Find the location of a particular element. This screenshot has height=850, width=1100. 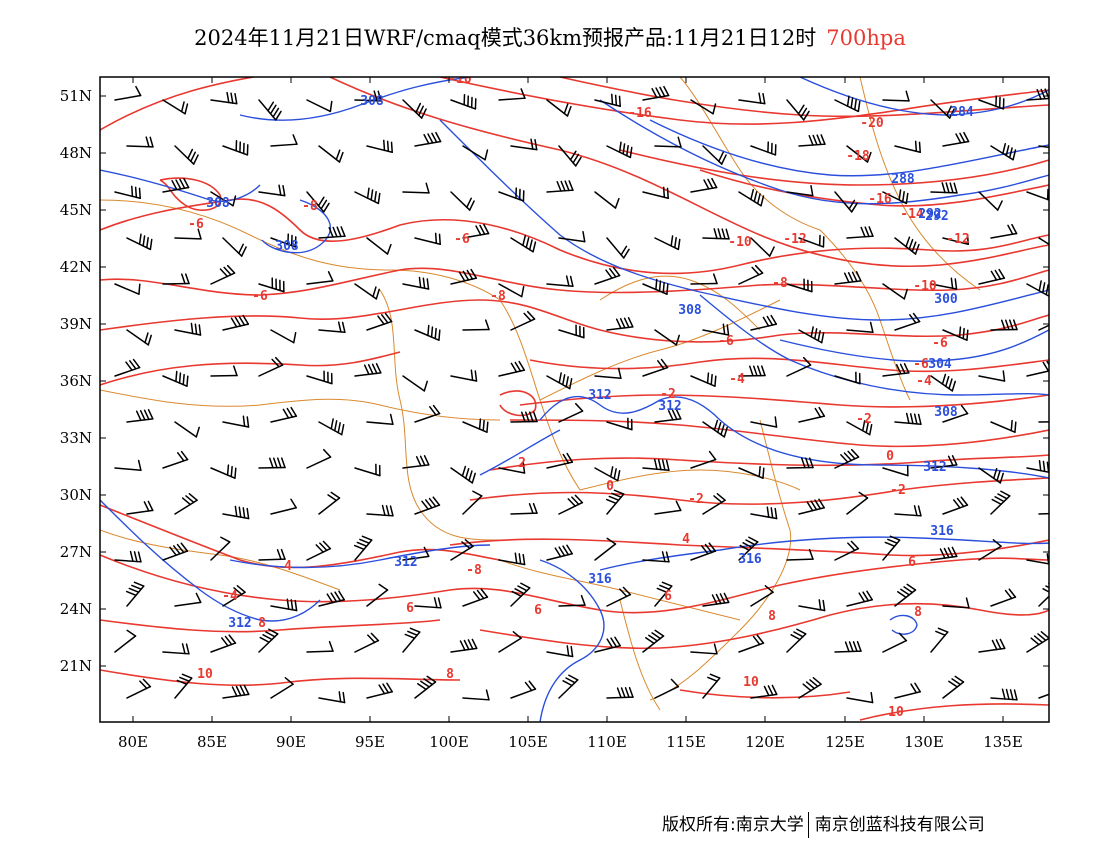

lat-tick-label: 51N is located at coordinates (76, 96).